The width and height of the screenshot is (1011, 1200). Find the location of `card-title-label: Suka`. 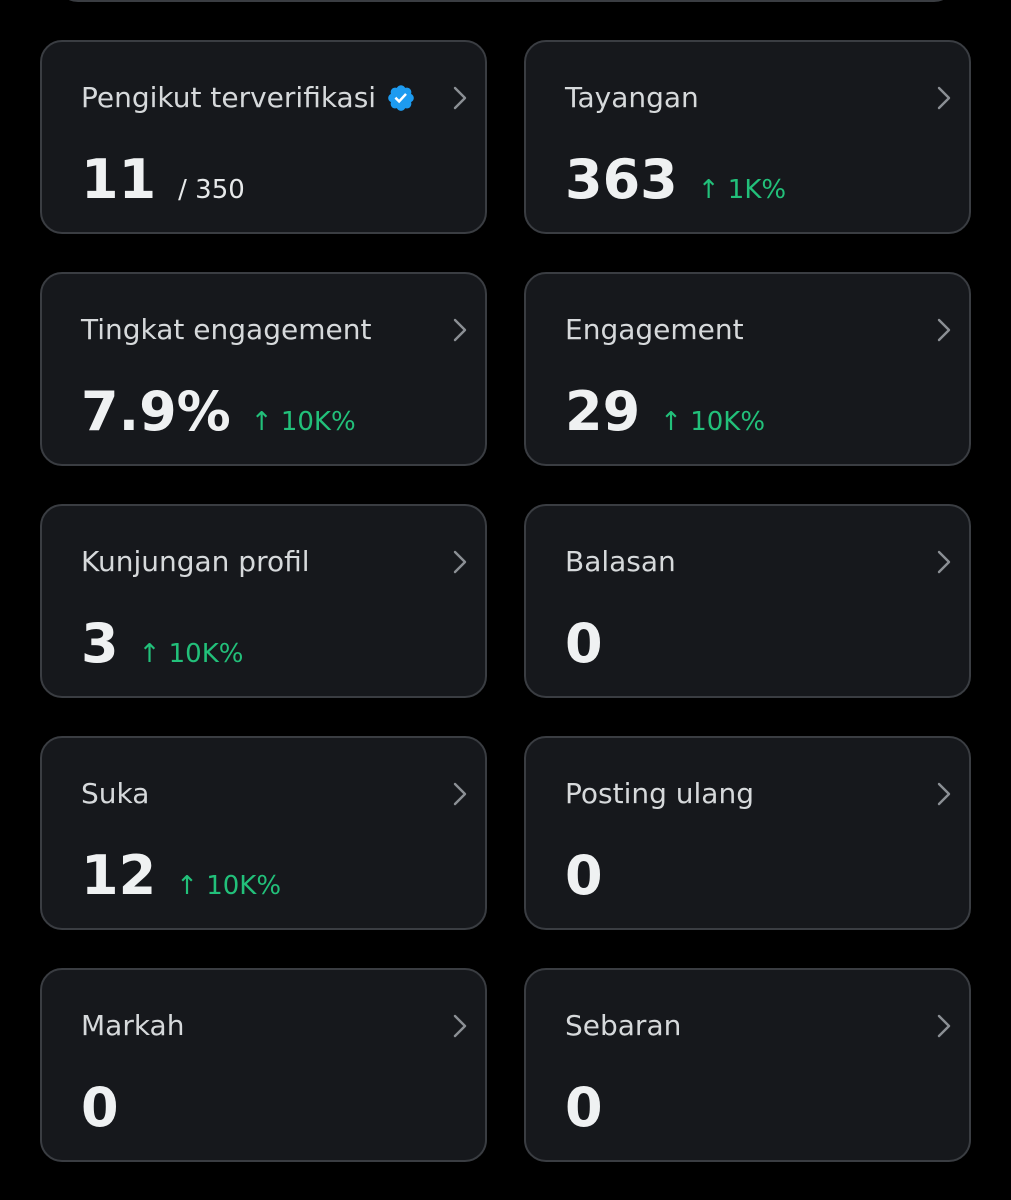

card-title-label: Suka is located at coordinates (115, 793).